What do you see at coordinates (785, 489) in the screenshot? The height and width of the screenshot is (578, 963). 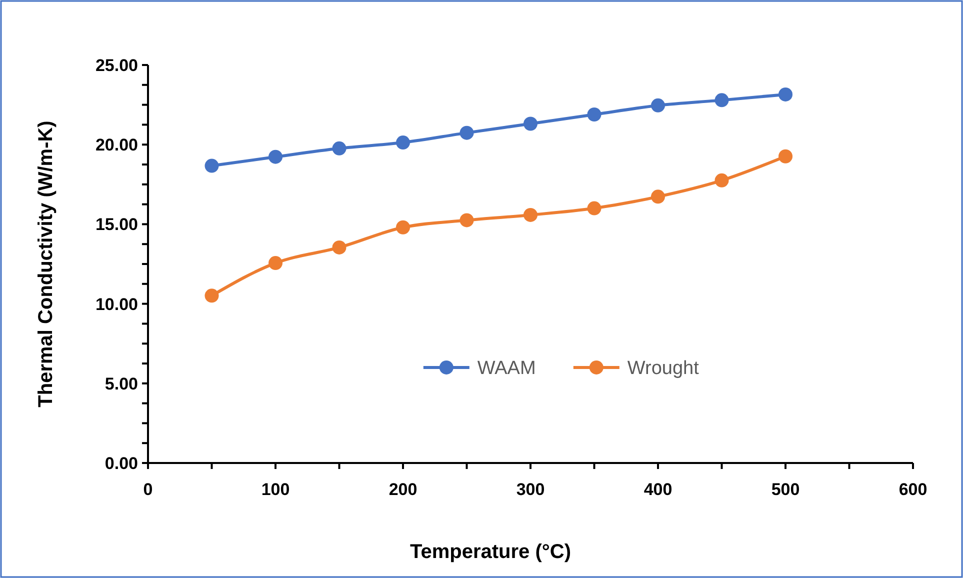 I see `x-tick-label: 500` at bounding box center [785, 489].